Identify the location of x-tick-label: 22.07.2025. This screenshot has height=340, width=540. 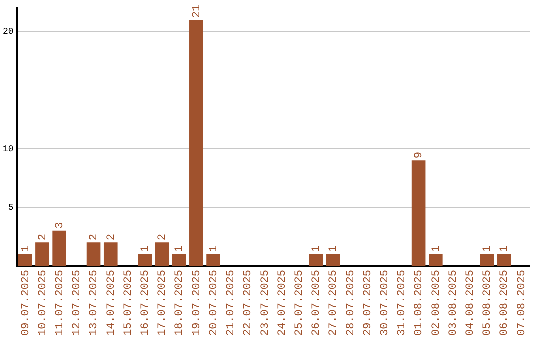
(248, 303).